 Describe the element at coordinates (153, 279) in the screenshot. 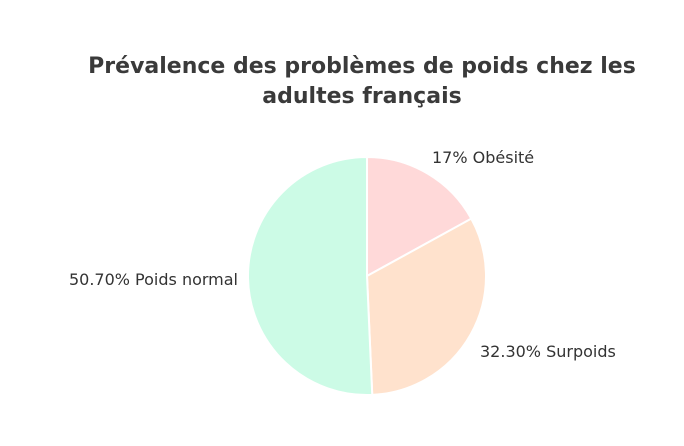

I see `slice-label-poids-normal: 50.70% Poids normal` at that location.